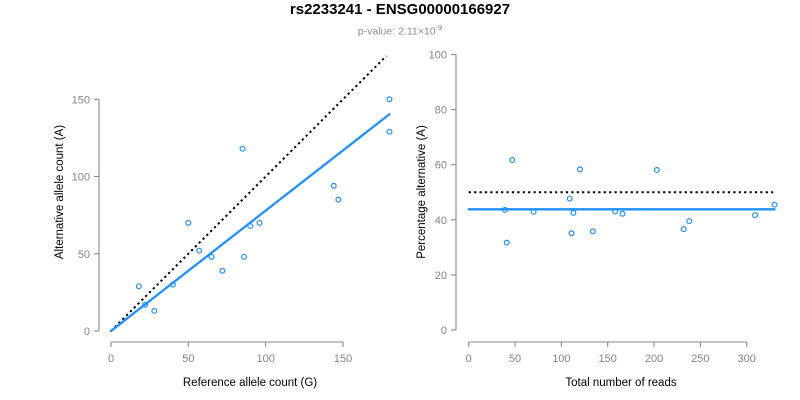 The image size is (800, 400). Describe the element at coordinates (747, 359) in the screenshot. I see `x-tick-label: 300` at that location.